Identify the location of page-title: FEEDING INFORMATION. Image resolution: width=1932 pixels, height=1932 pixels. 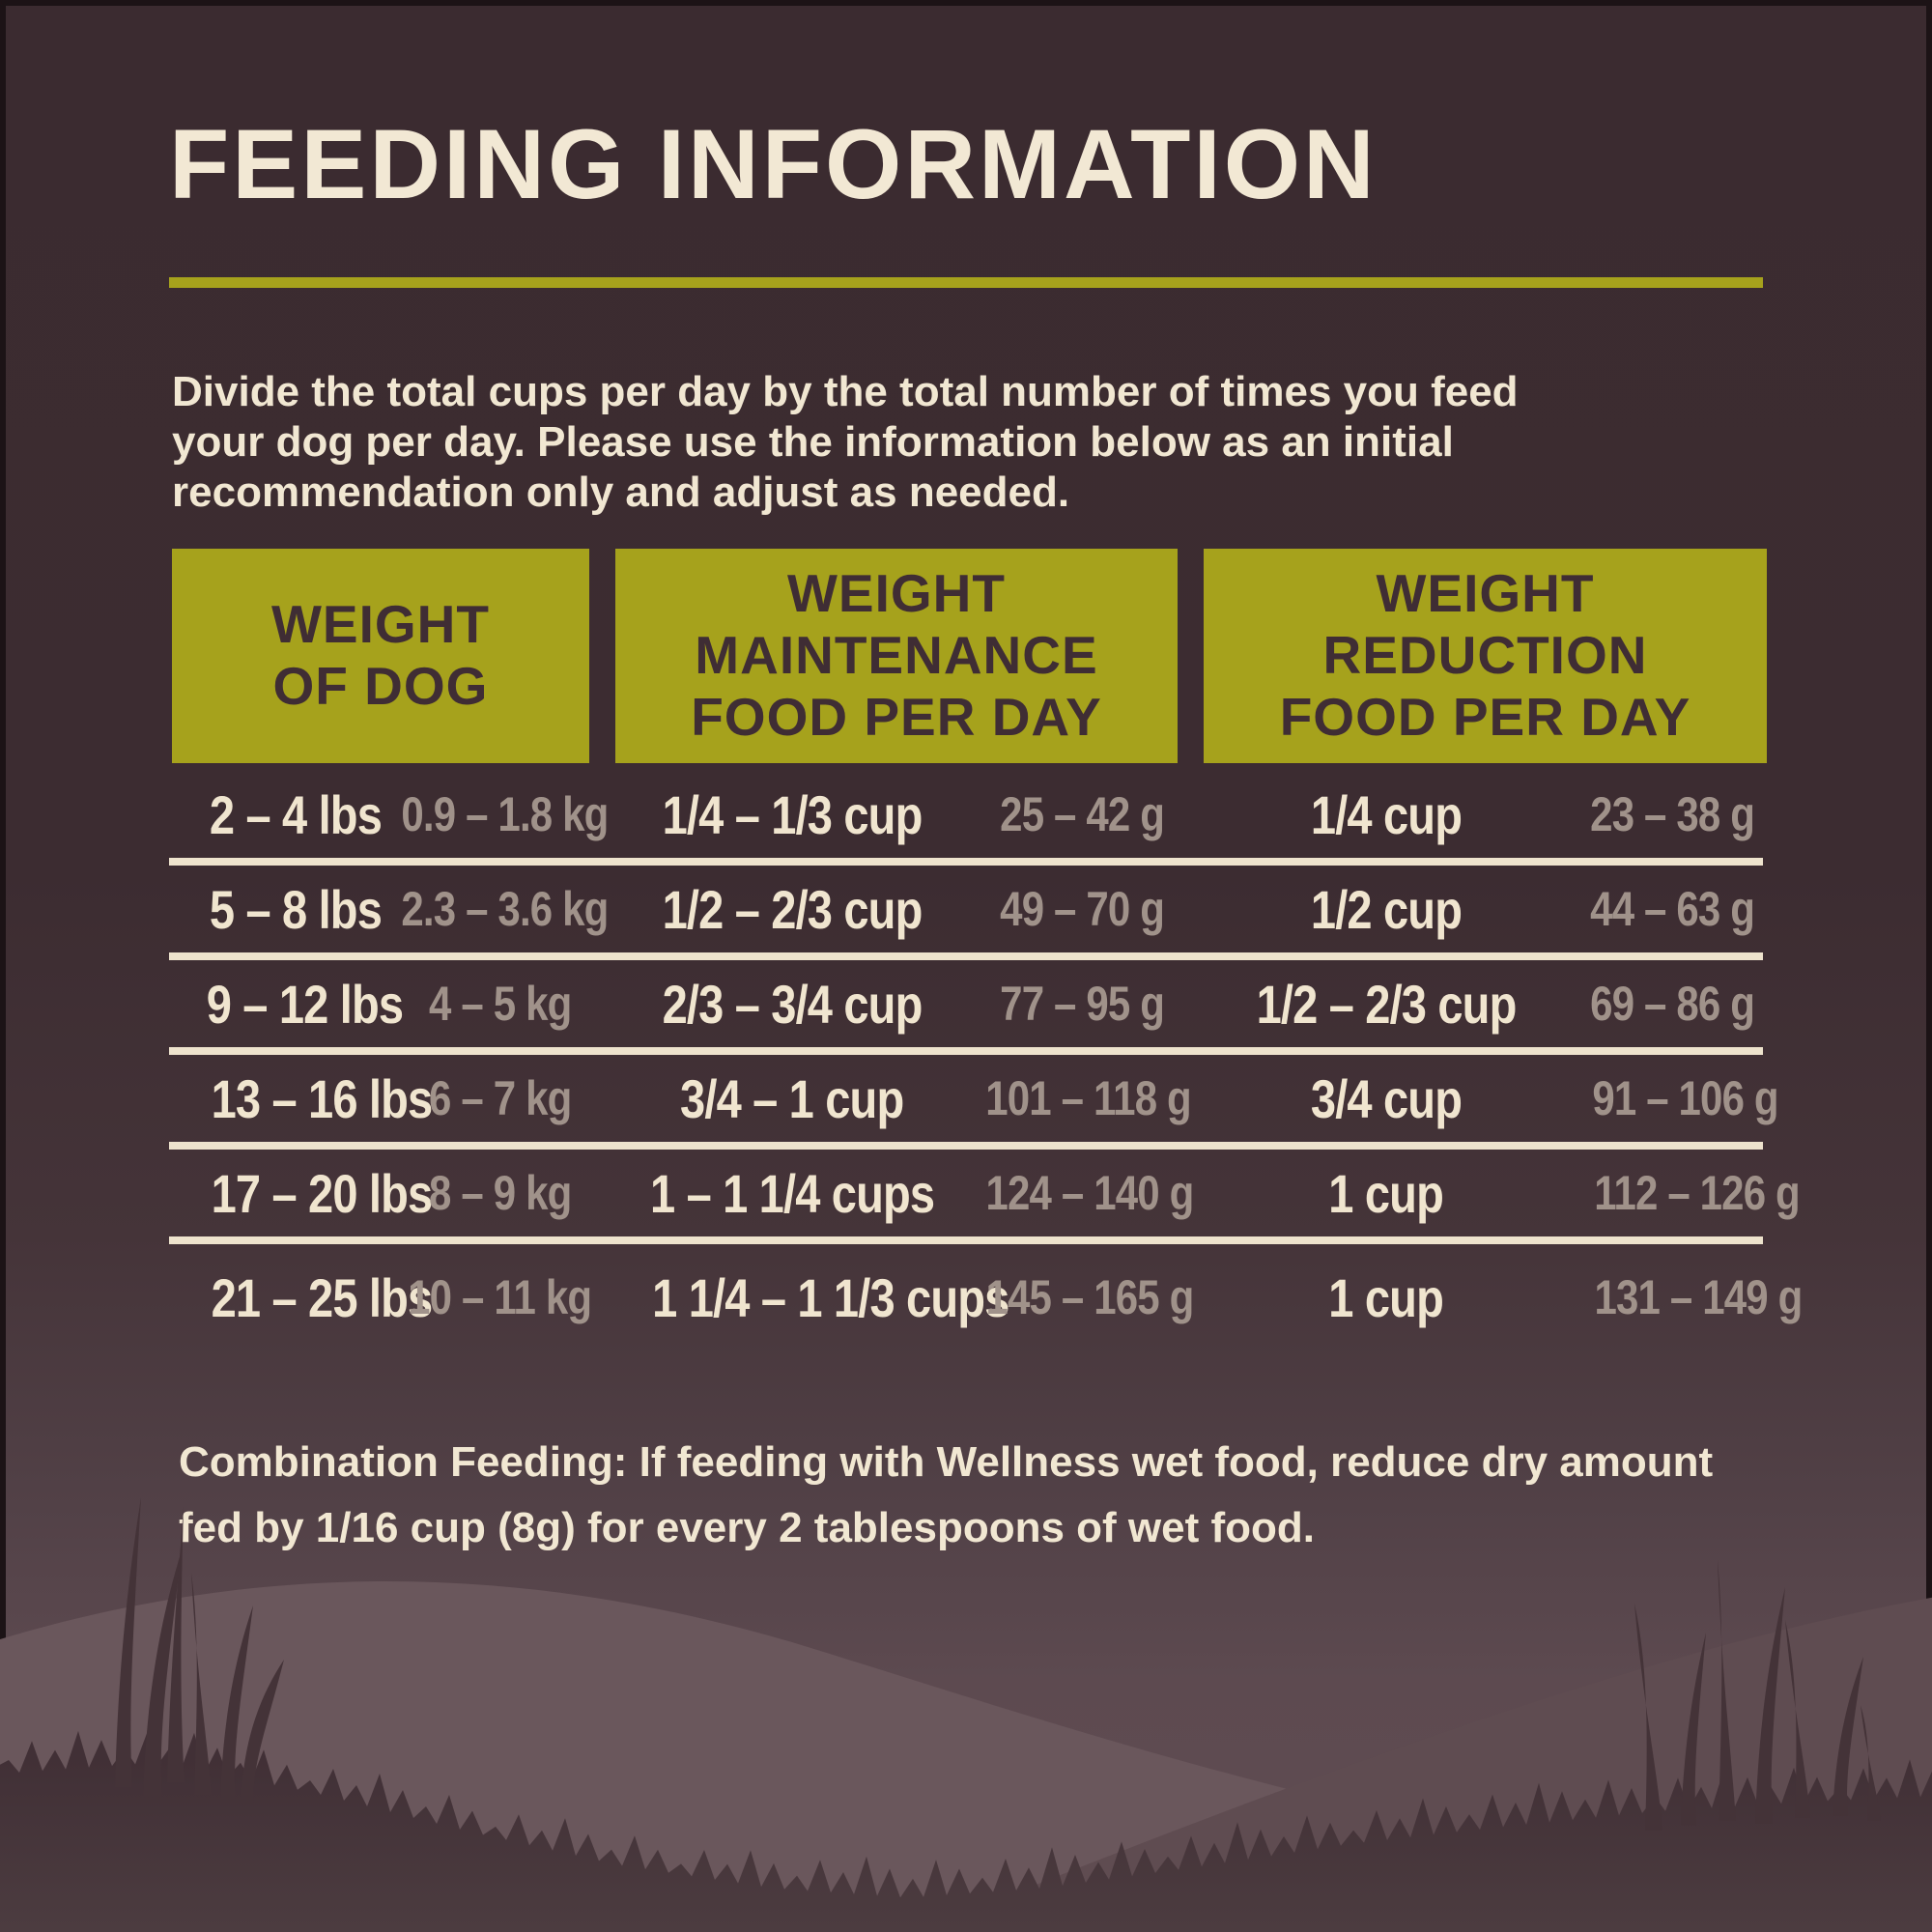
(773, 164).